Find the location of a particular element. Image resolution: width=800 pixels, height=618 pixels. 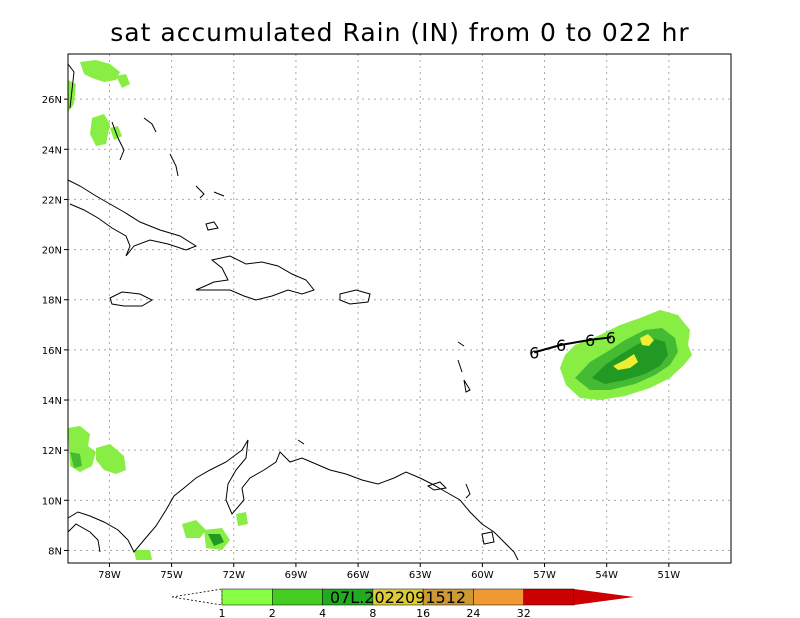

lat-tick-label: 16N is located at coordinates (52, 351).